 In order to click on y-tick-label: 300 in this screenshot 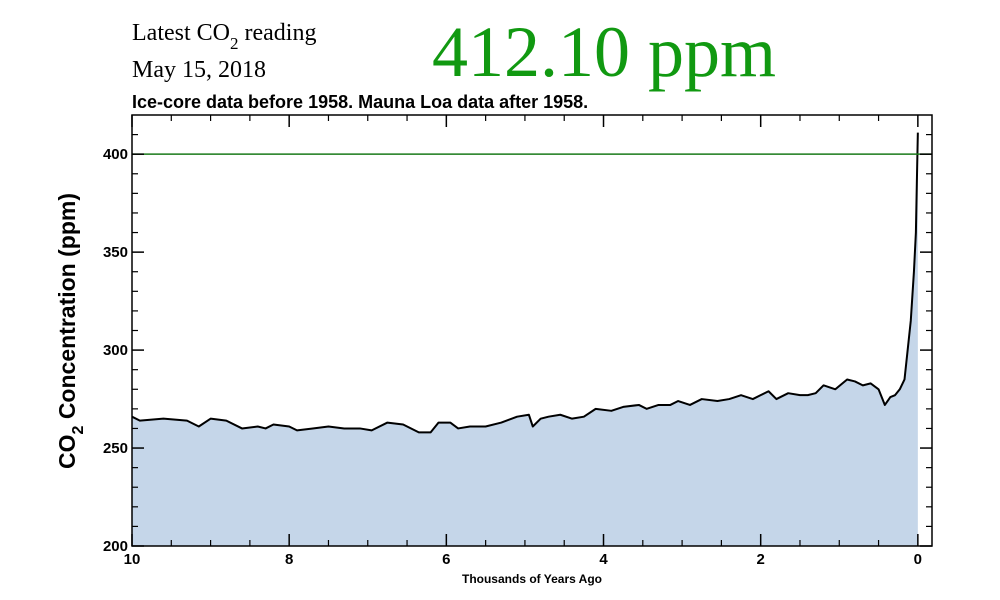, I will do `click(115, 350)`.